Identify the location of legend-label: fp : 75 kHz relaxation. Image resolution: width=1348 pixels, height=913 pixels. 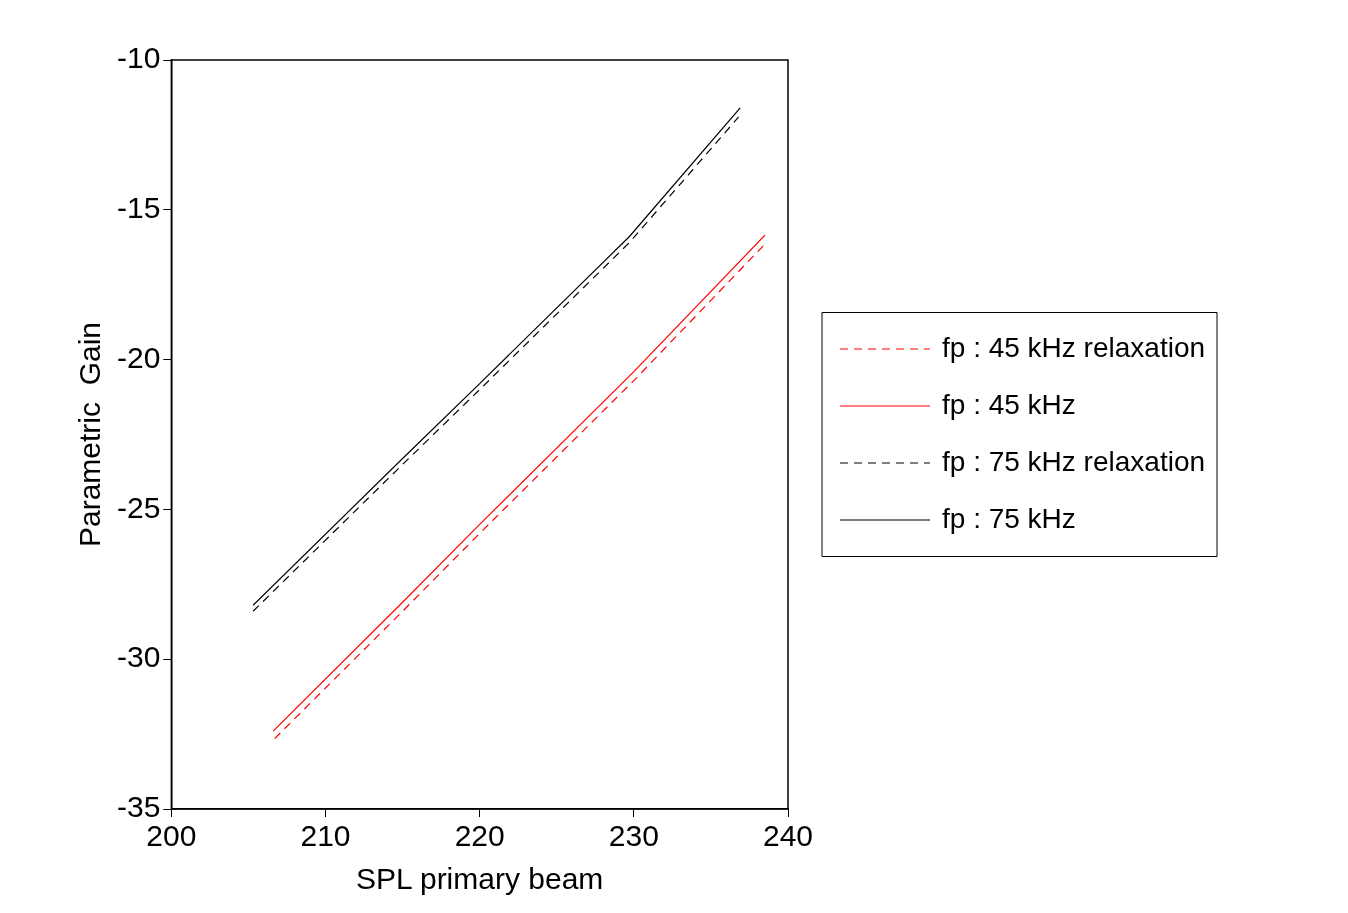
(1074, 461).